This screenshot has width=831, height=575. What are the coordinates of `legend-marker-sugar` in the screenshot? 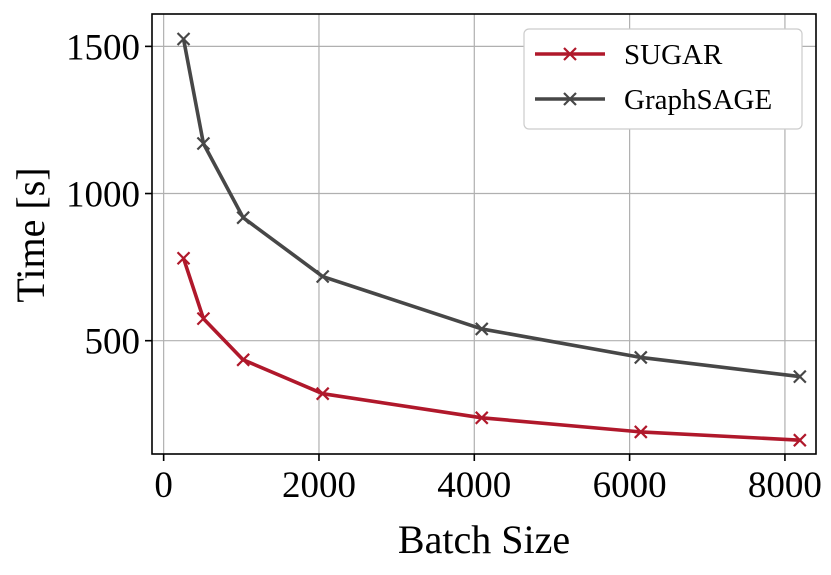 It's located at (570, 54).